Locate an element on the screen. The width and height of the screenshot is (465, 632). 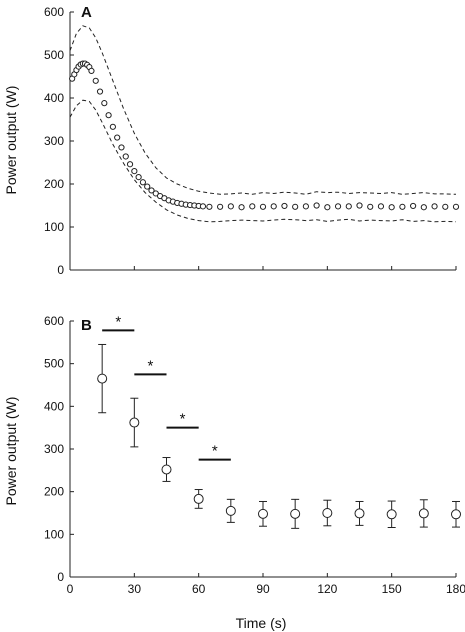
y-axis-title-a: Power output (W) is located at coordinates (11, 140).